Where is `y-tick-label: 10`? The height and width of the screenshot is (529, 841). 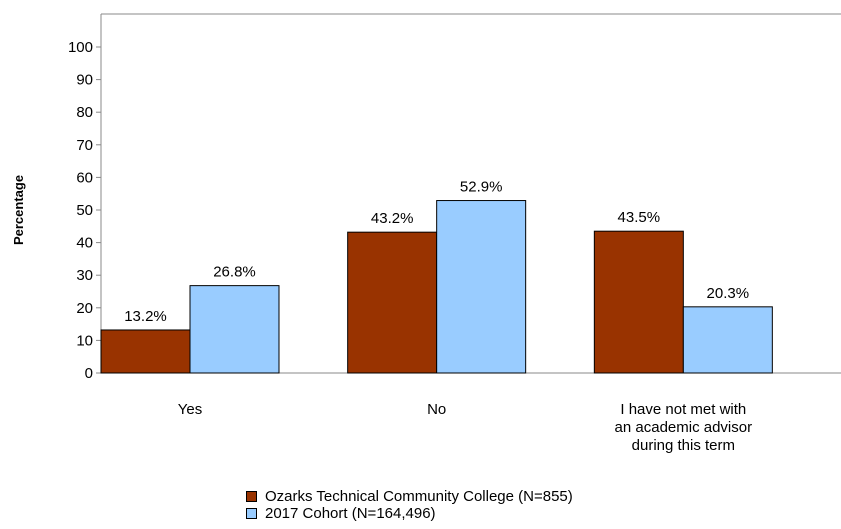
y-tick-label: 10 is located at coordinates (84, 340).